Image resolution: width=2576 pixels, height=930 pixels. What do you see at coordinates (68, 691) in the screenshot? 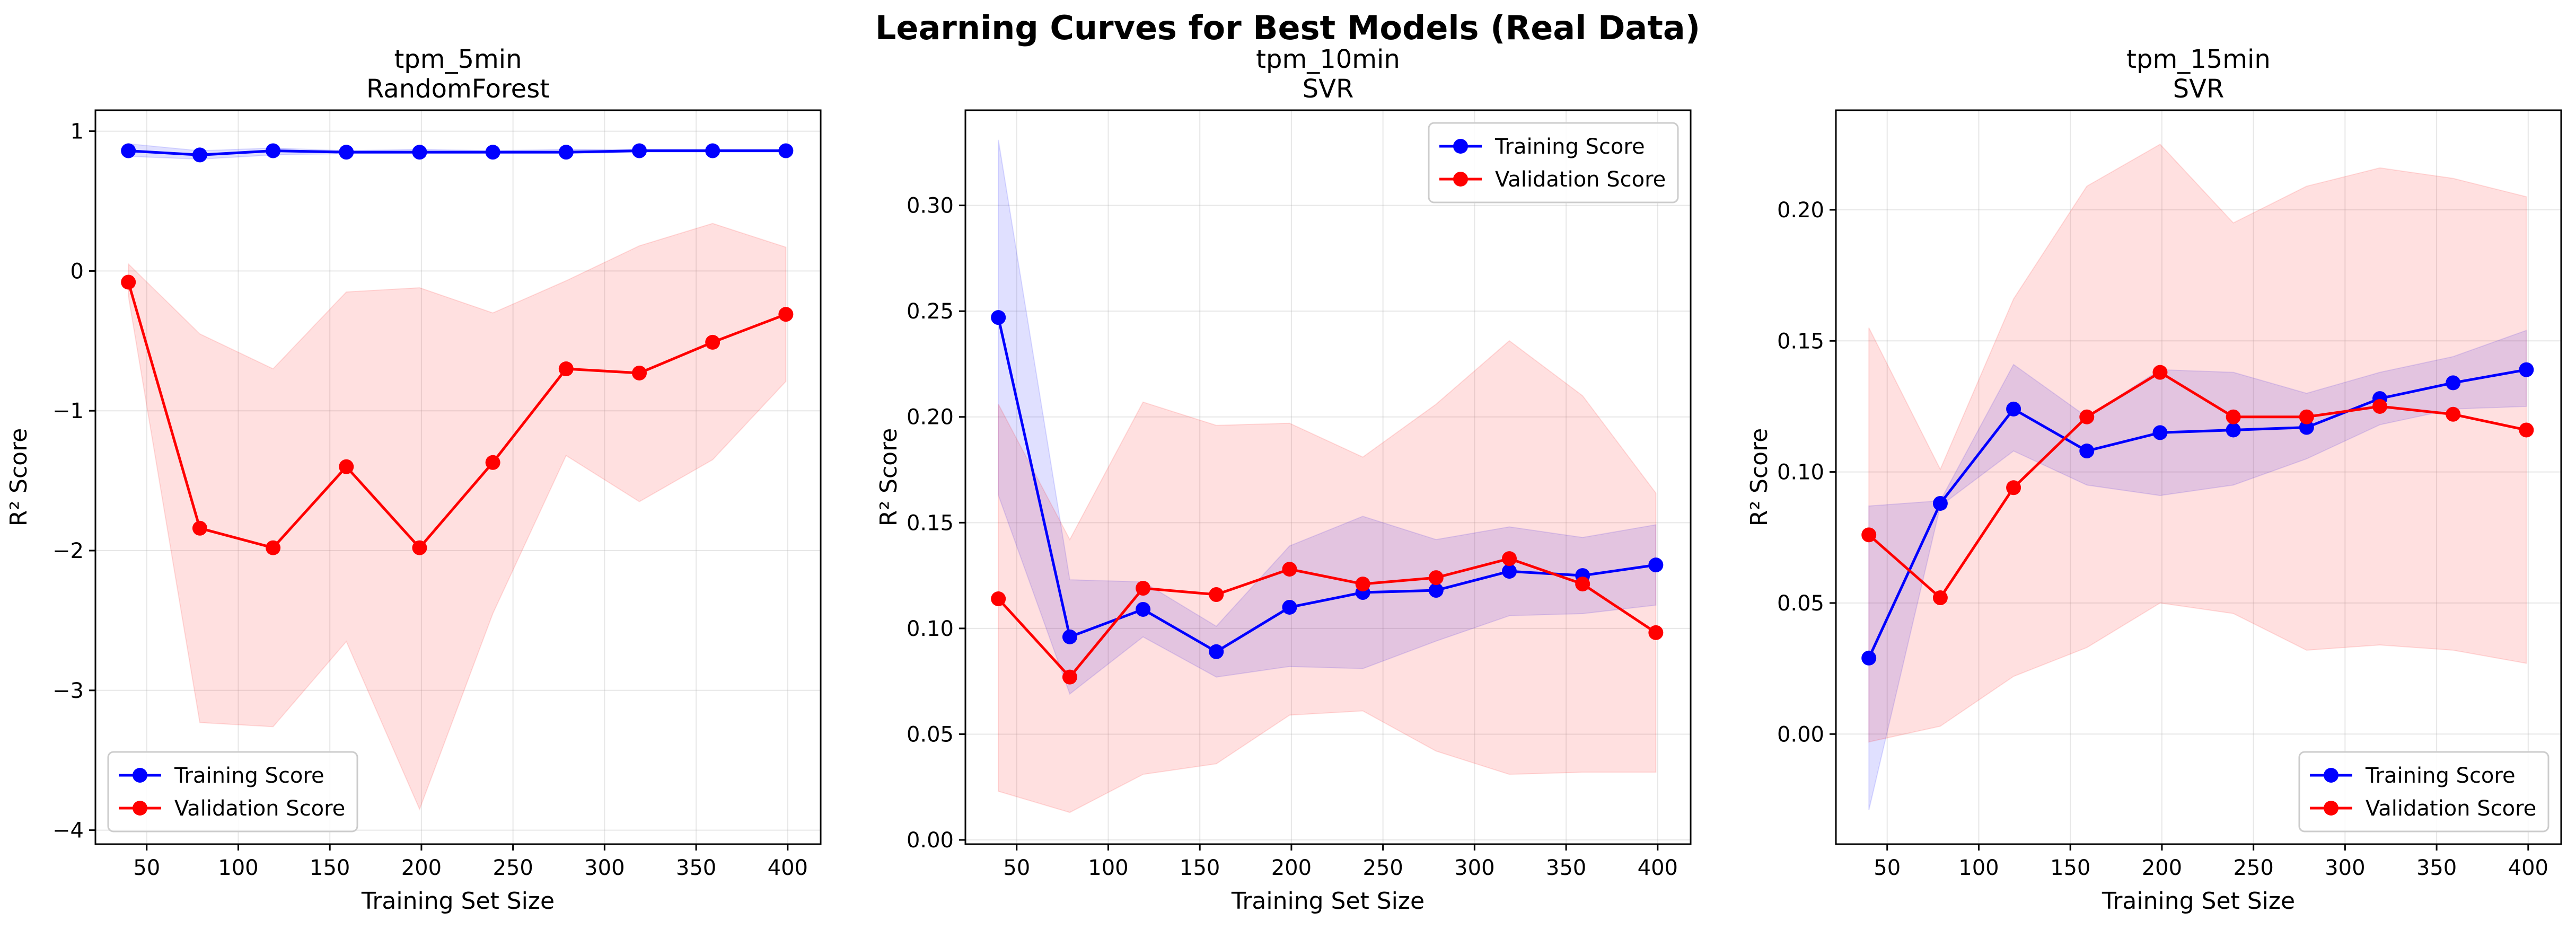
I see `y-tick-label: −3` at bounding box center [68, 691].